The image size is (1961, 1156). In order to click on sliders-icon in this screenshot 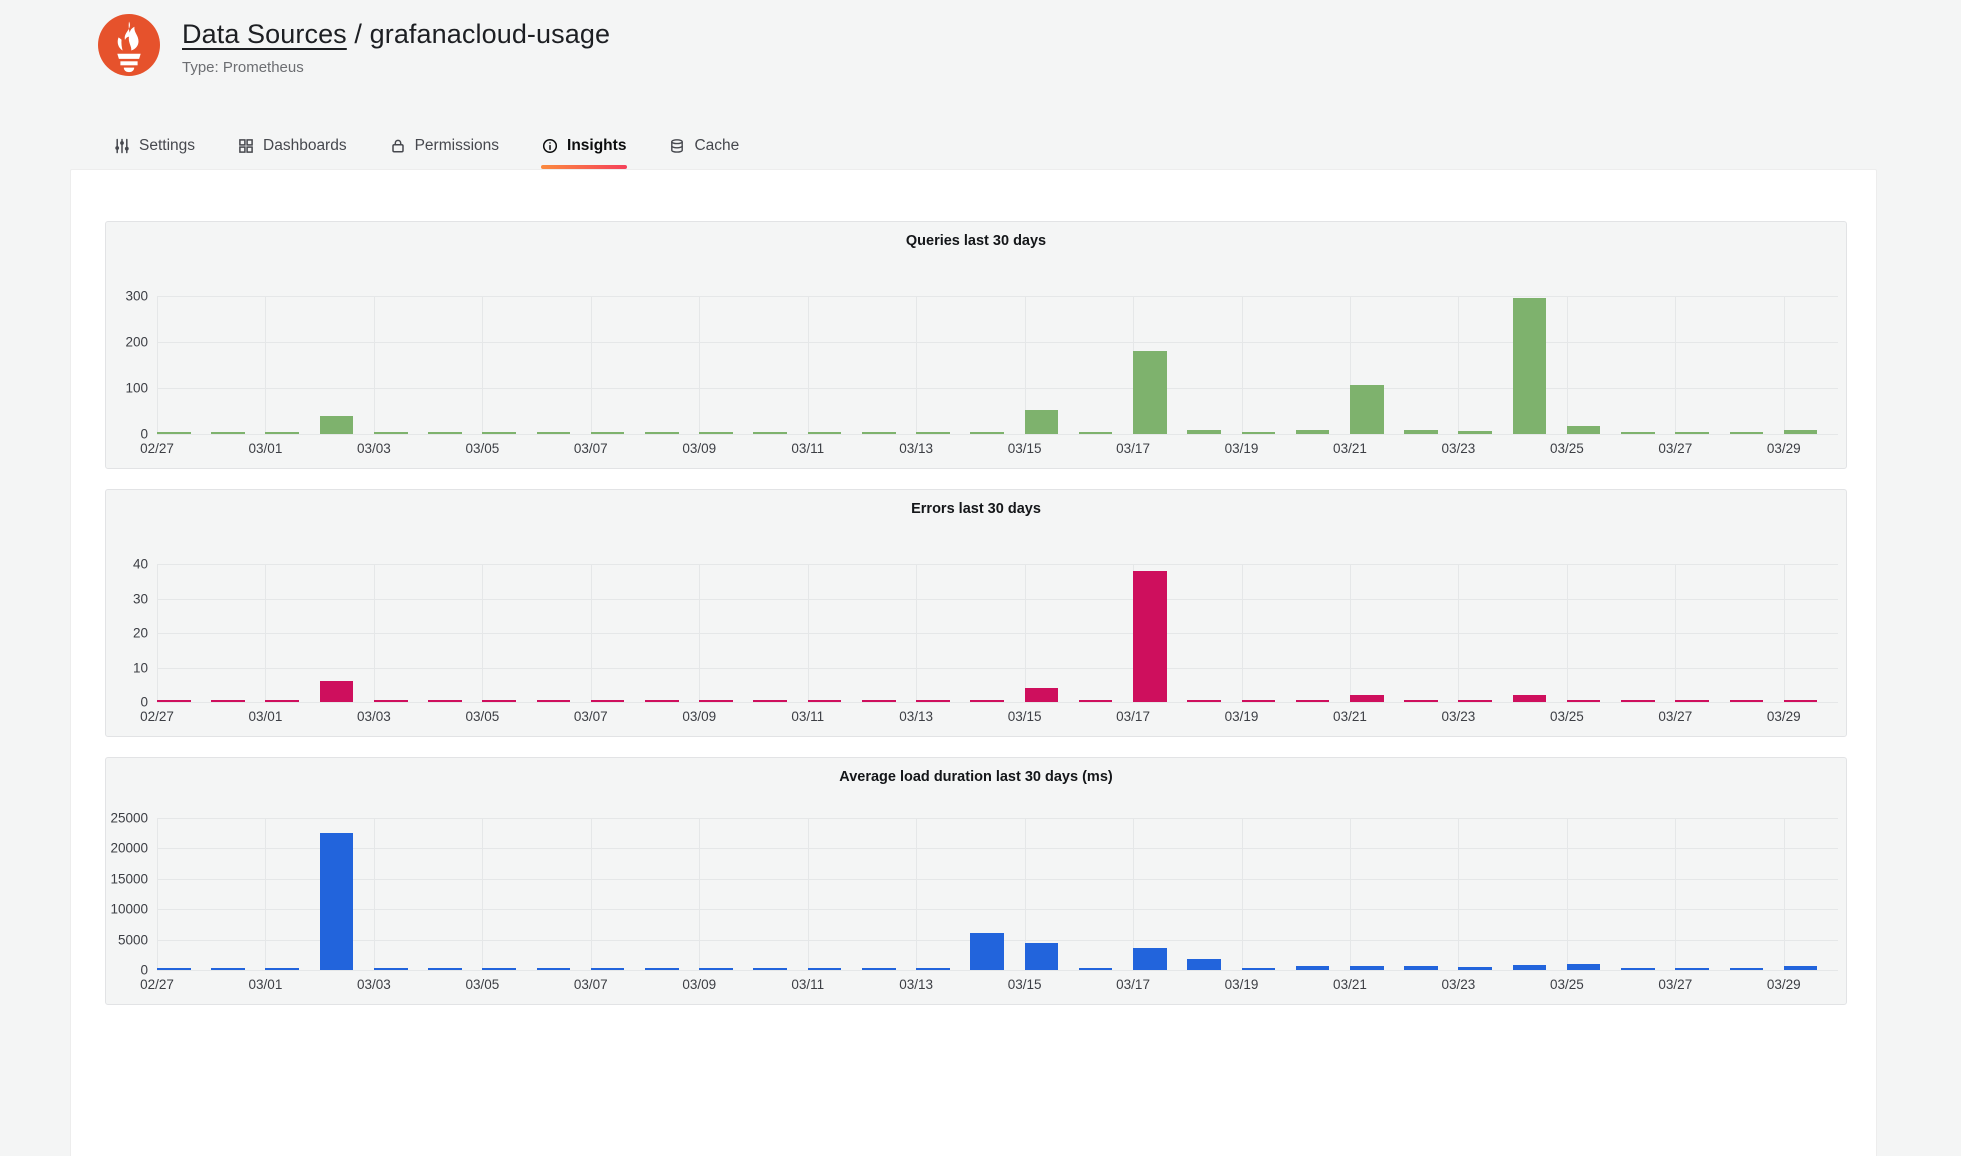, I will do `click(122, 146)`.